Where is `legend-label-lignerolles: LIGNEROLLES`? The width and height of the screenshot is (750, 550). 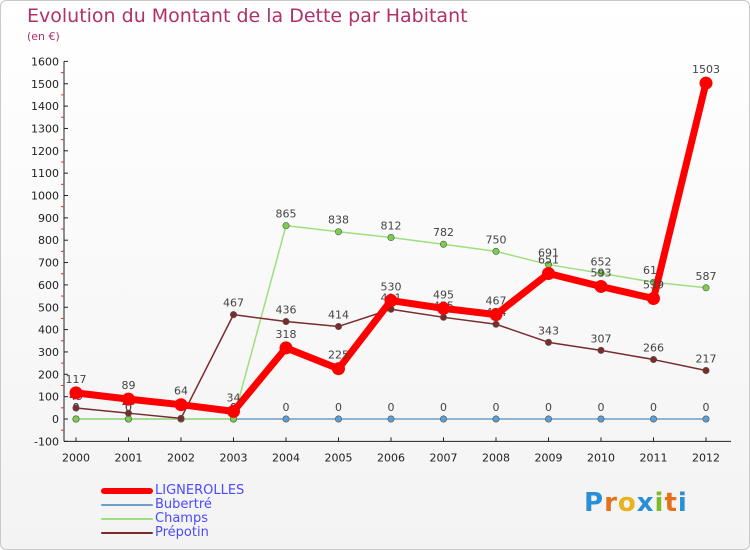 legend-label-lignerolles: LIGNEROLLES is located at coordinates (200, 490).